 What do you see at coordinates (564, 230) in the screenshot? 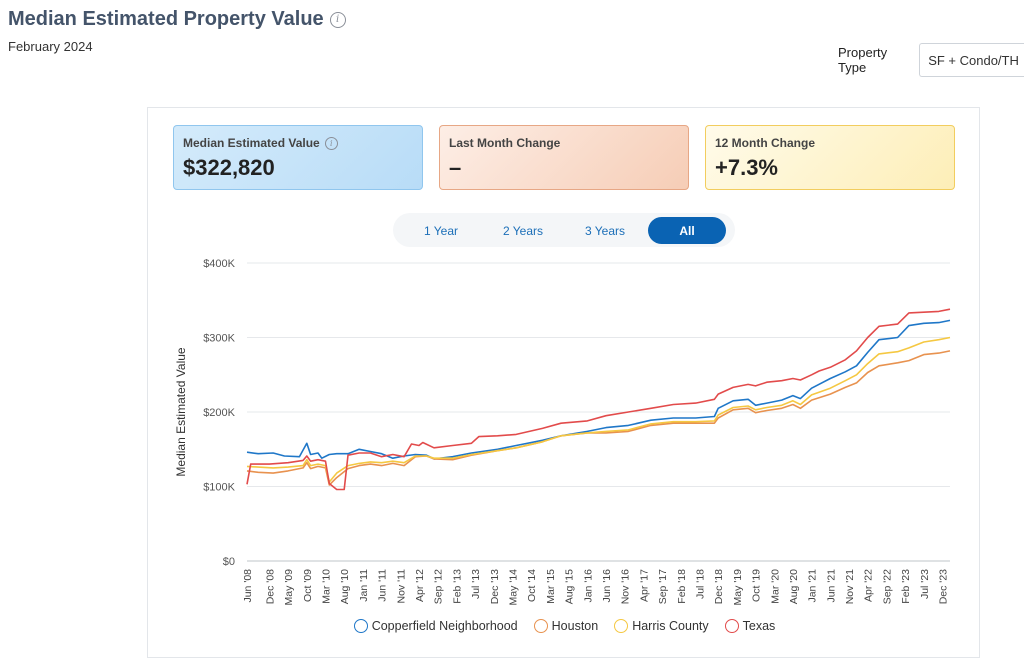
I see `time-range-selector: 1 Year 2 Years 3 Years All` at bounding box center [564, 230].